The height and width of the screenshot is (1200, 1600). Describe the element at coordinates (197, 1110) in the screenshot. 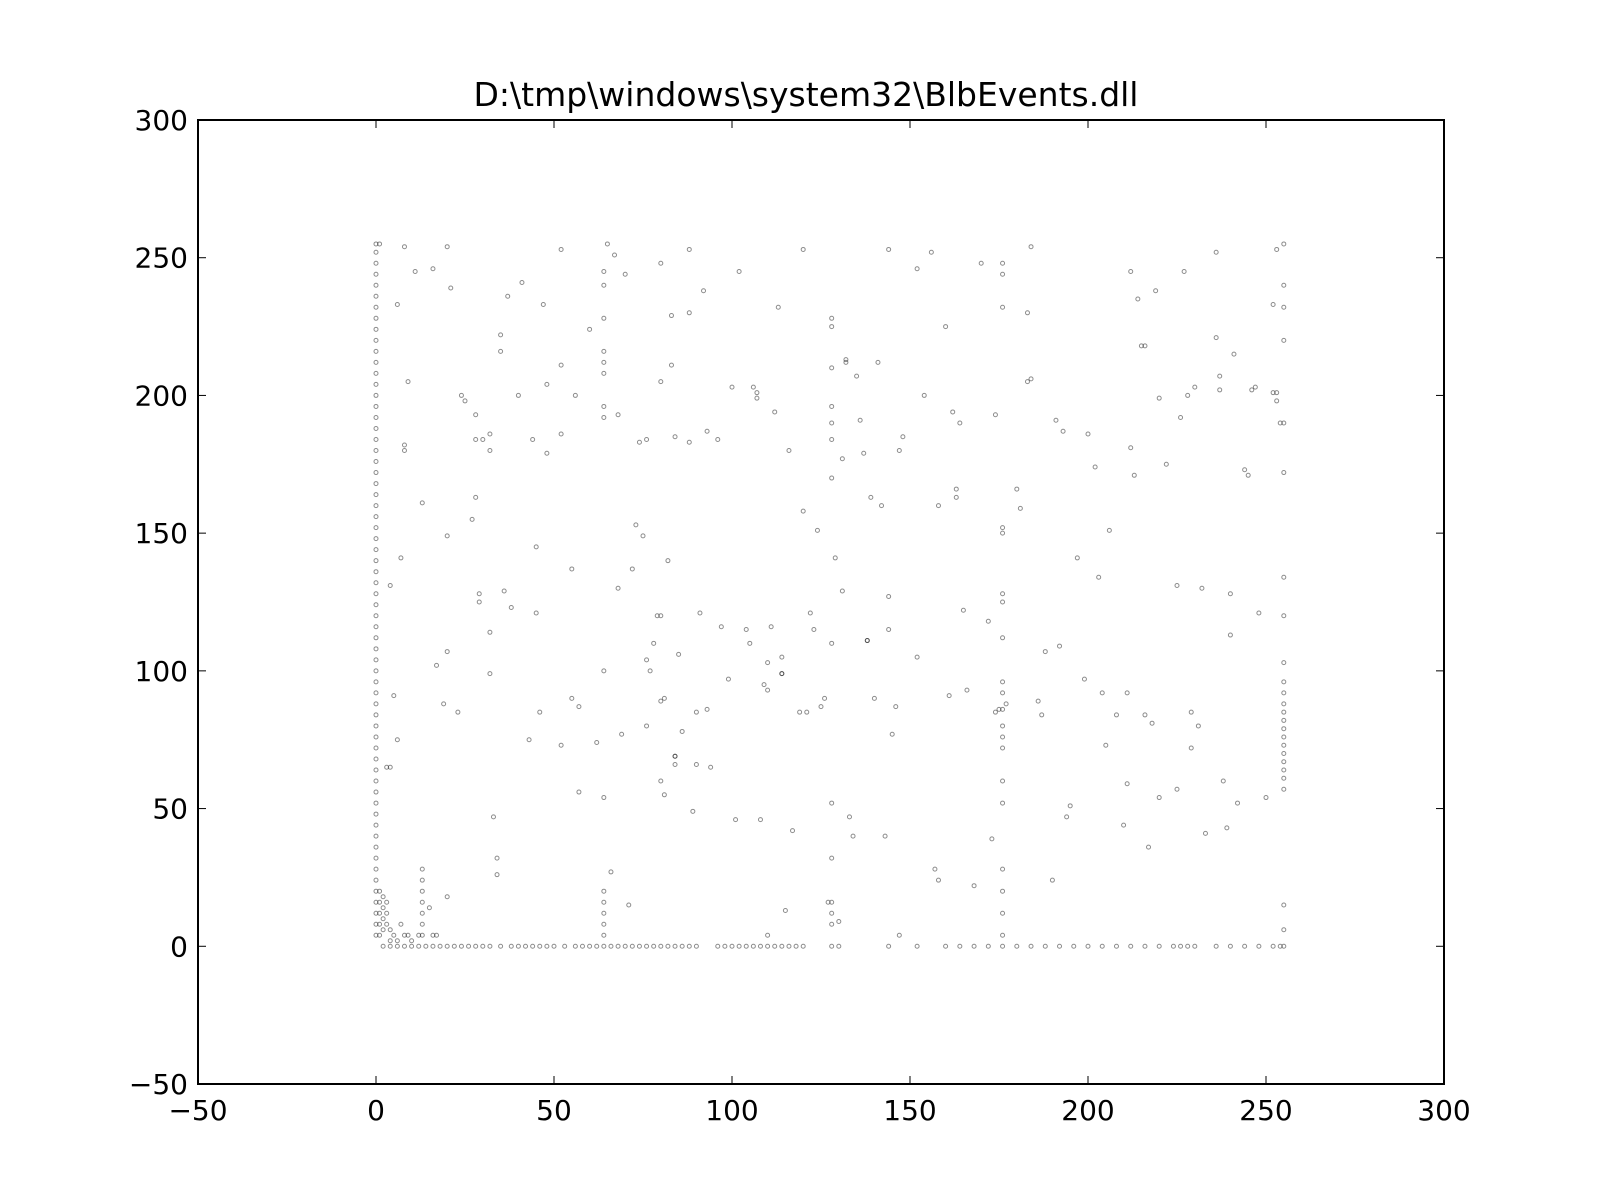

I see `x-tick-label: −50` at that location.